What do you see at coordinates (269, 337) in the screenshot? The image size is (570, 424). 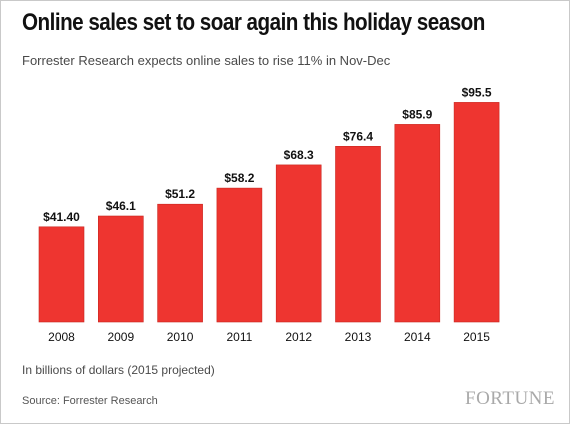 I see `x-axis-tick-labels: 2008 2009 2010 2011 2012 2013 2014 2015` at bounding box center [269, 337].